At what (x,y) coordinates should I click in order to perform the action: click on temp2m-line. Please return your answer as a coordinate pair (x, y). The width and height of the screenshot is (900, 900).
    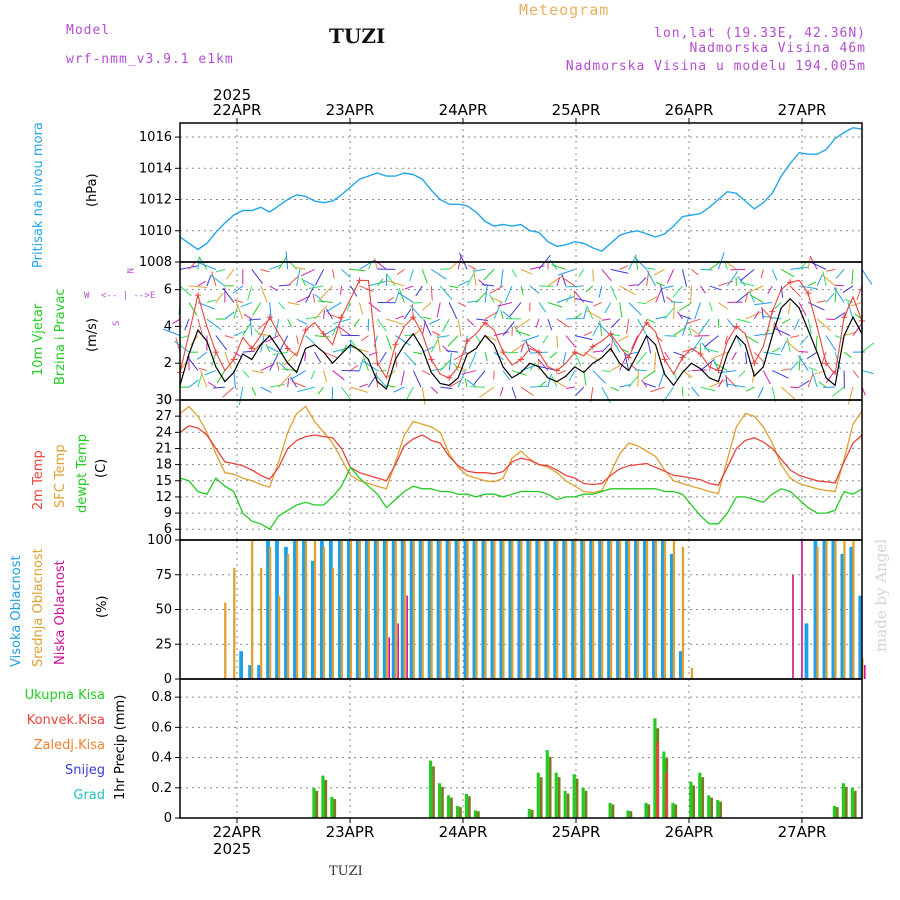
    Looking at the image, I should click on (521, 455).